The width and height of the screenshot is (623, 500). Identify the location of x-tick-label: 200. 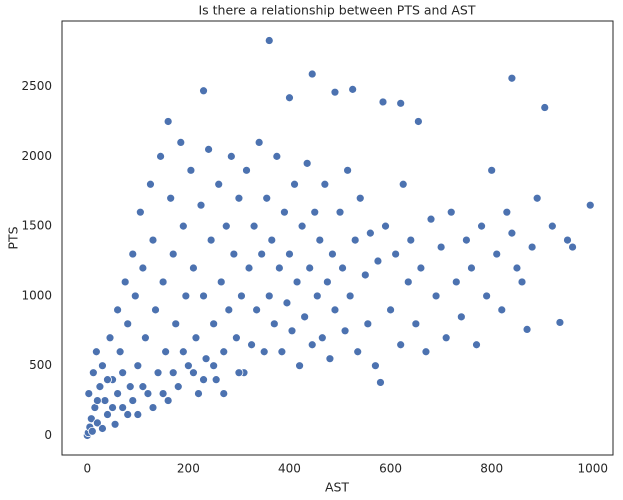
(188, 469).